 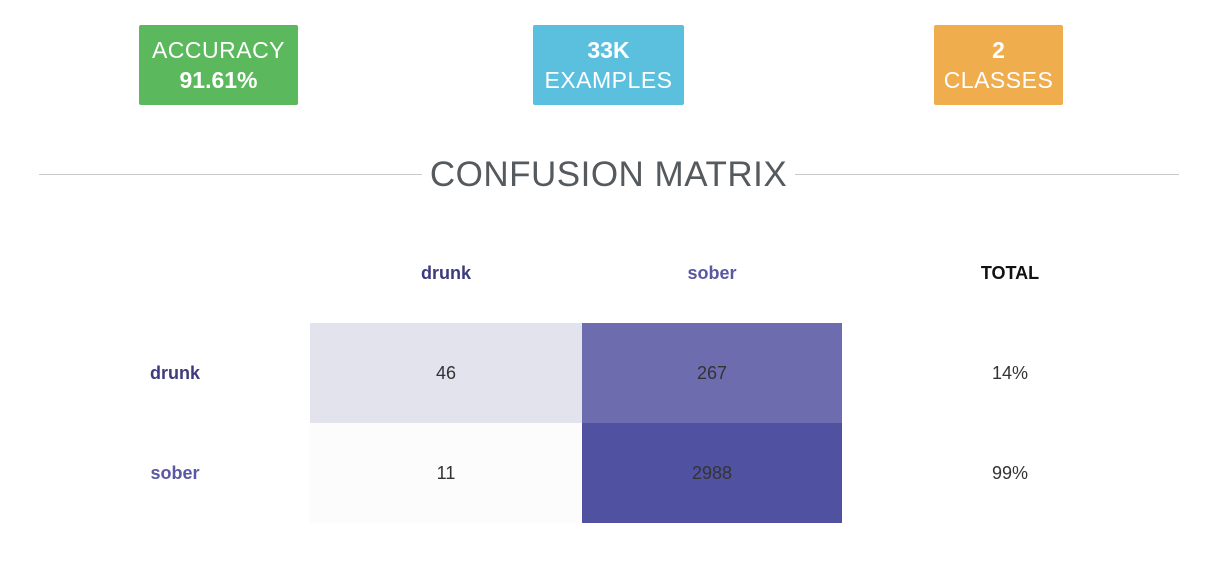 What do you see at coordinates (218, 80) in the screenshot?
I see `accuracy-value: 91.61%` at bounding box center [218, 80].